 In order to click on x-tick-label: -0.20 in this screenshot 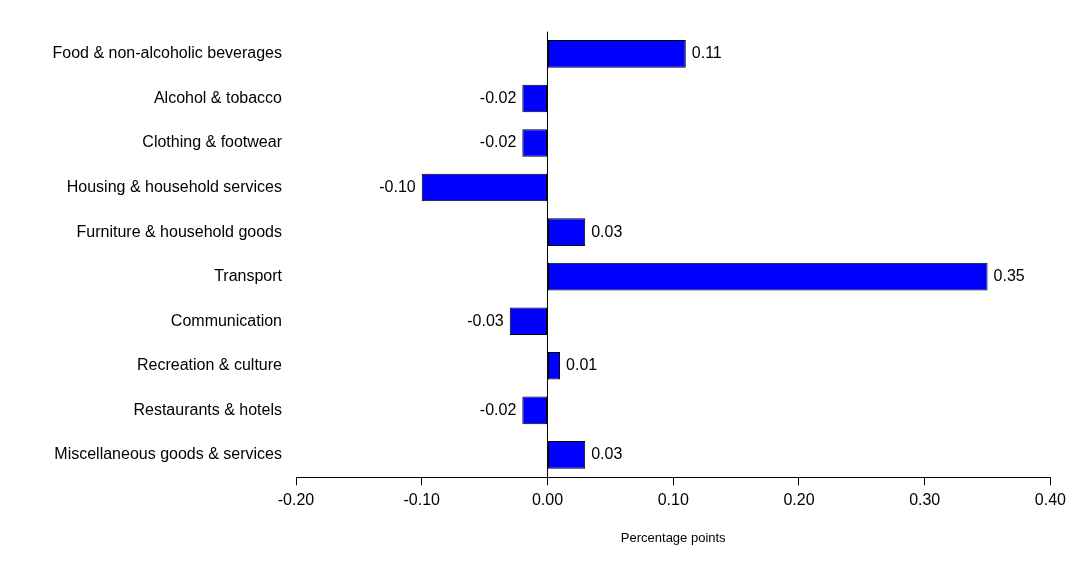, I will do `click(296, 500)`.